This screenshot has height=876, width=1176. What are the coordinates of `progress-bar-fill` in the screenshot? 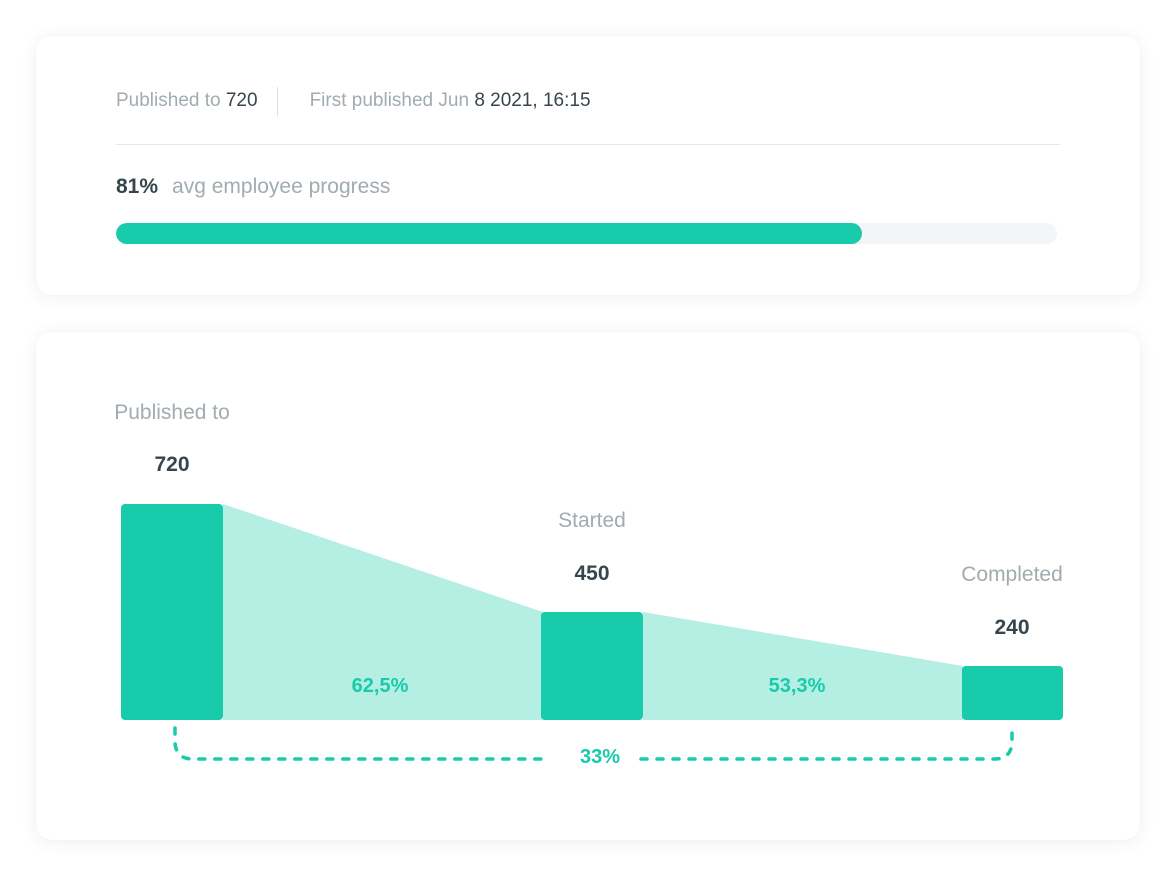 It's located at (489, 233).